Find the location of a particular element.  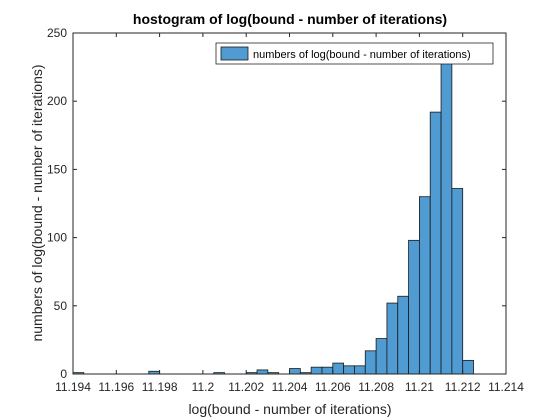

x-tick-label: 11.2 is located at coordinates (203, 387).